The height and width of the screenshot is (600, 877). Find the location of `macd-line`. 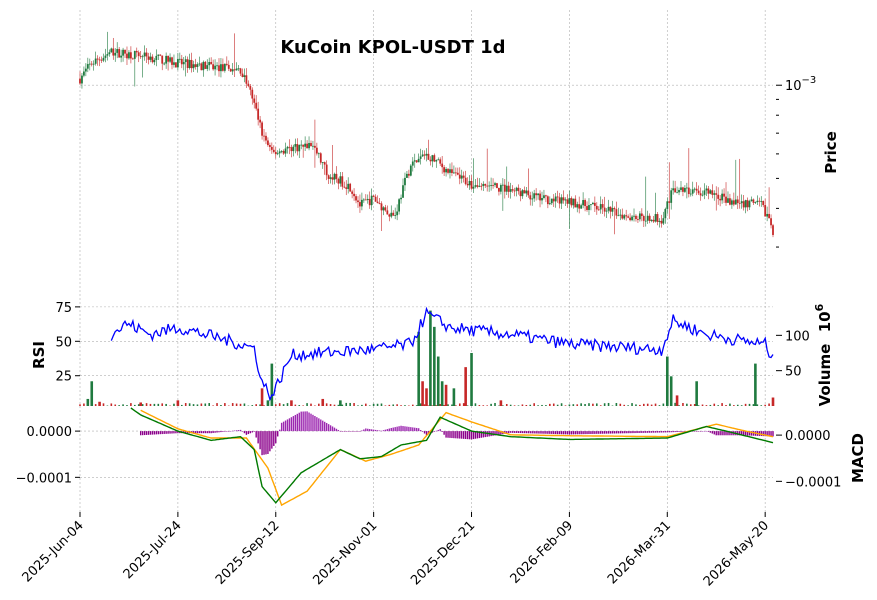

macd-line is located at coordinates (452, 455).